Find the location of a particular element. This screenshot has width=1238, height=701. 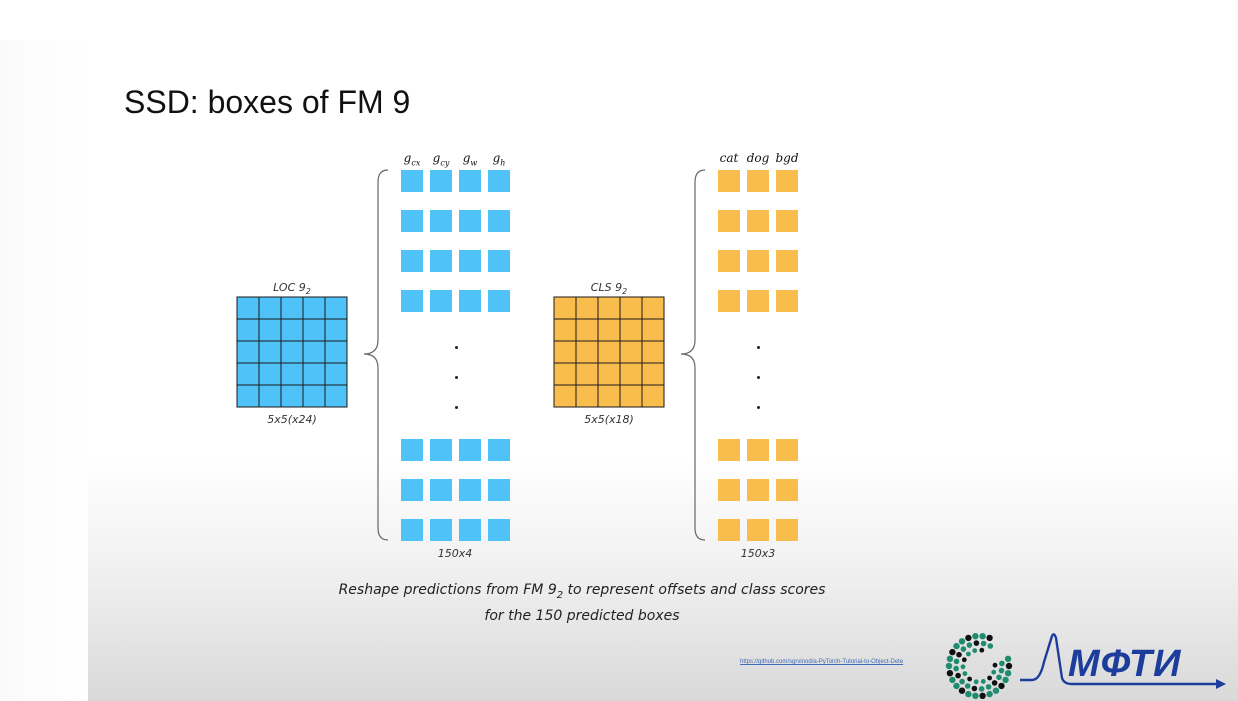

loc-output-dims: 150x4 is located at coordinates (455, 553).